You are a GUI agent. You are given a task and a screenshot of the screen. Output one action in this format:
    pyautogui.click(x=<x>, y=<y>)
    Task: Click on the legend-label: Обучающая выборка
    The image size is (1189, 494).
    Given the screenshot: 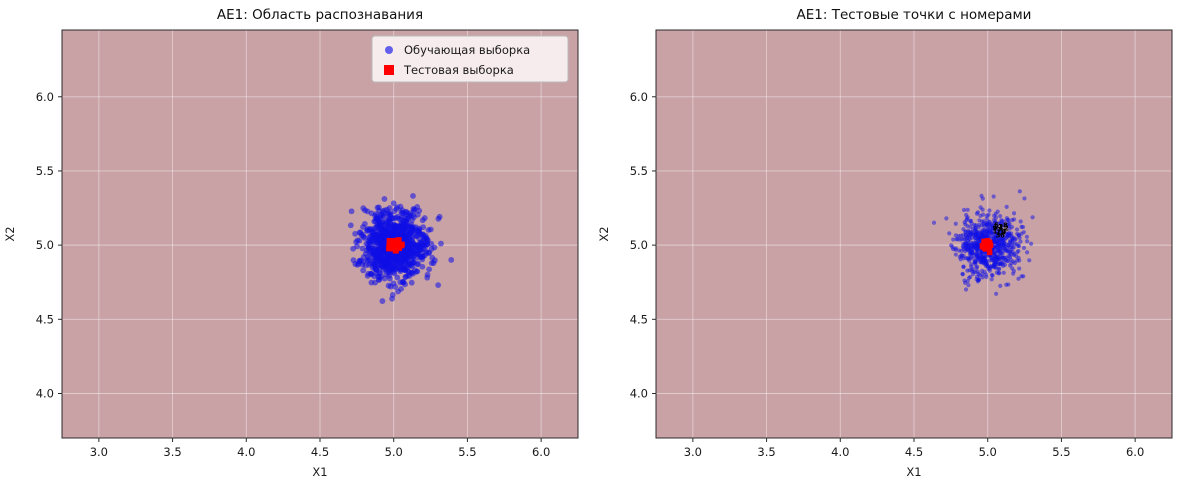 What is the action you would take?
    pyautogui.click(x=467, y=50)
    